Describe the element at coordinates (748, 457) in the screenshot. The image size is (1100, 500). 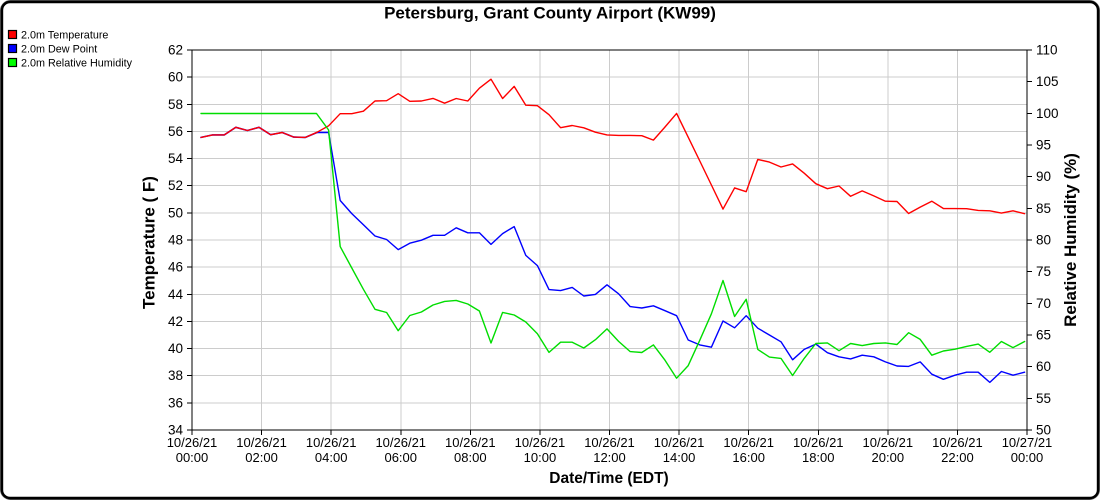
I see `svg-text: 16:00` at that location.